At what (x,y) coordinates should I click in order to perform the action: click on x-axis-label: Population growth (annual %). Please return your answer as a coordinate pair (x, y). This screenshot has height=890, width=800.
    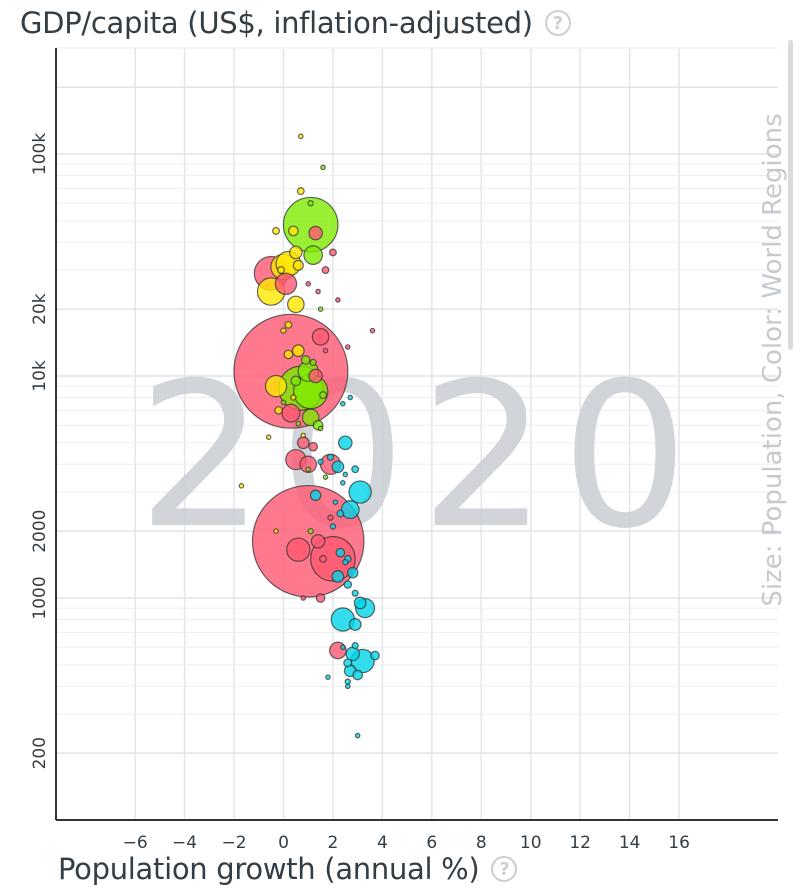
    Looking at the image, I should click on (269, 869).